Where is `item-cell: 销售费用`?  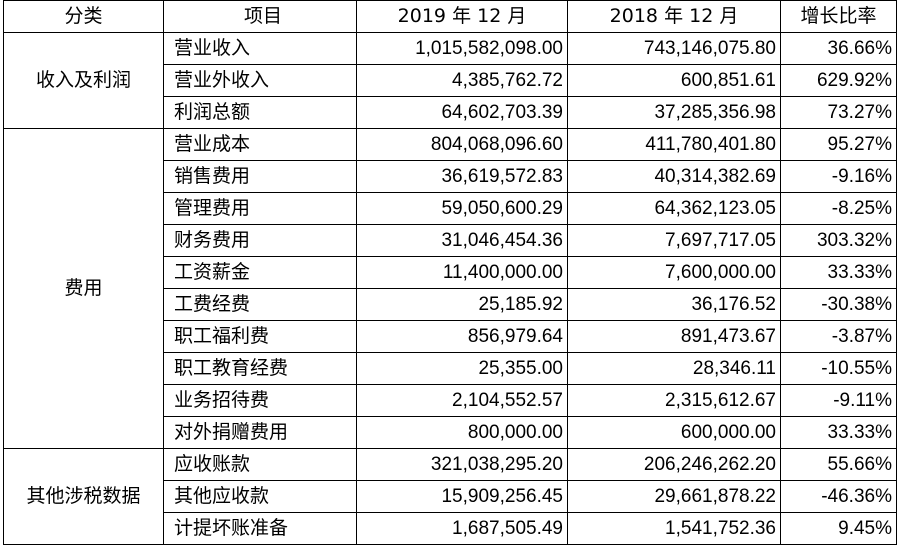 item-cell: 销售费用 is located at coordinates (260, 176).